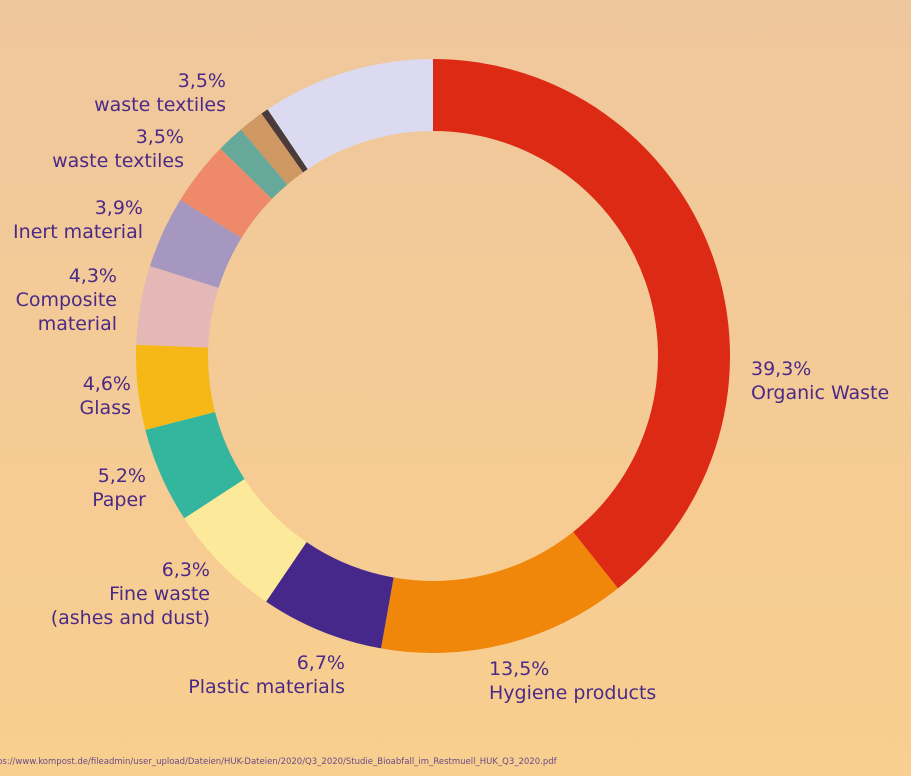 The height and width of the screenshot is (776, 911). What do you see at coordinates (130, 618) in the screenshot?
I see `slice-name: (ashes and dust)` at bounding box center [130, 618].